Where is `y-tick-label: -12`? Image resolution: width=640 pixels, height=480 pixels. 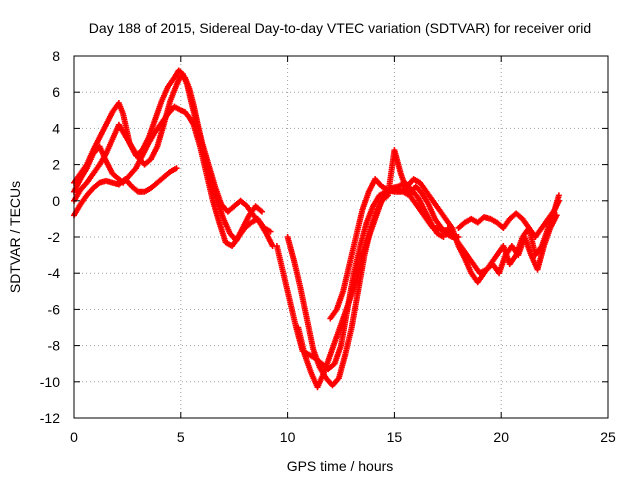 y-tick-label: -12 is located at coordinates (50, 418).